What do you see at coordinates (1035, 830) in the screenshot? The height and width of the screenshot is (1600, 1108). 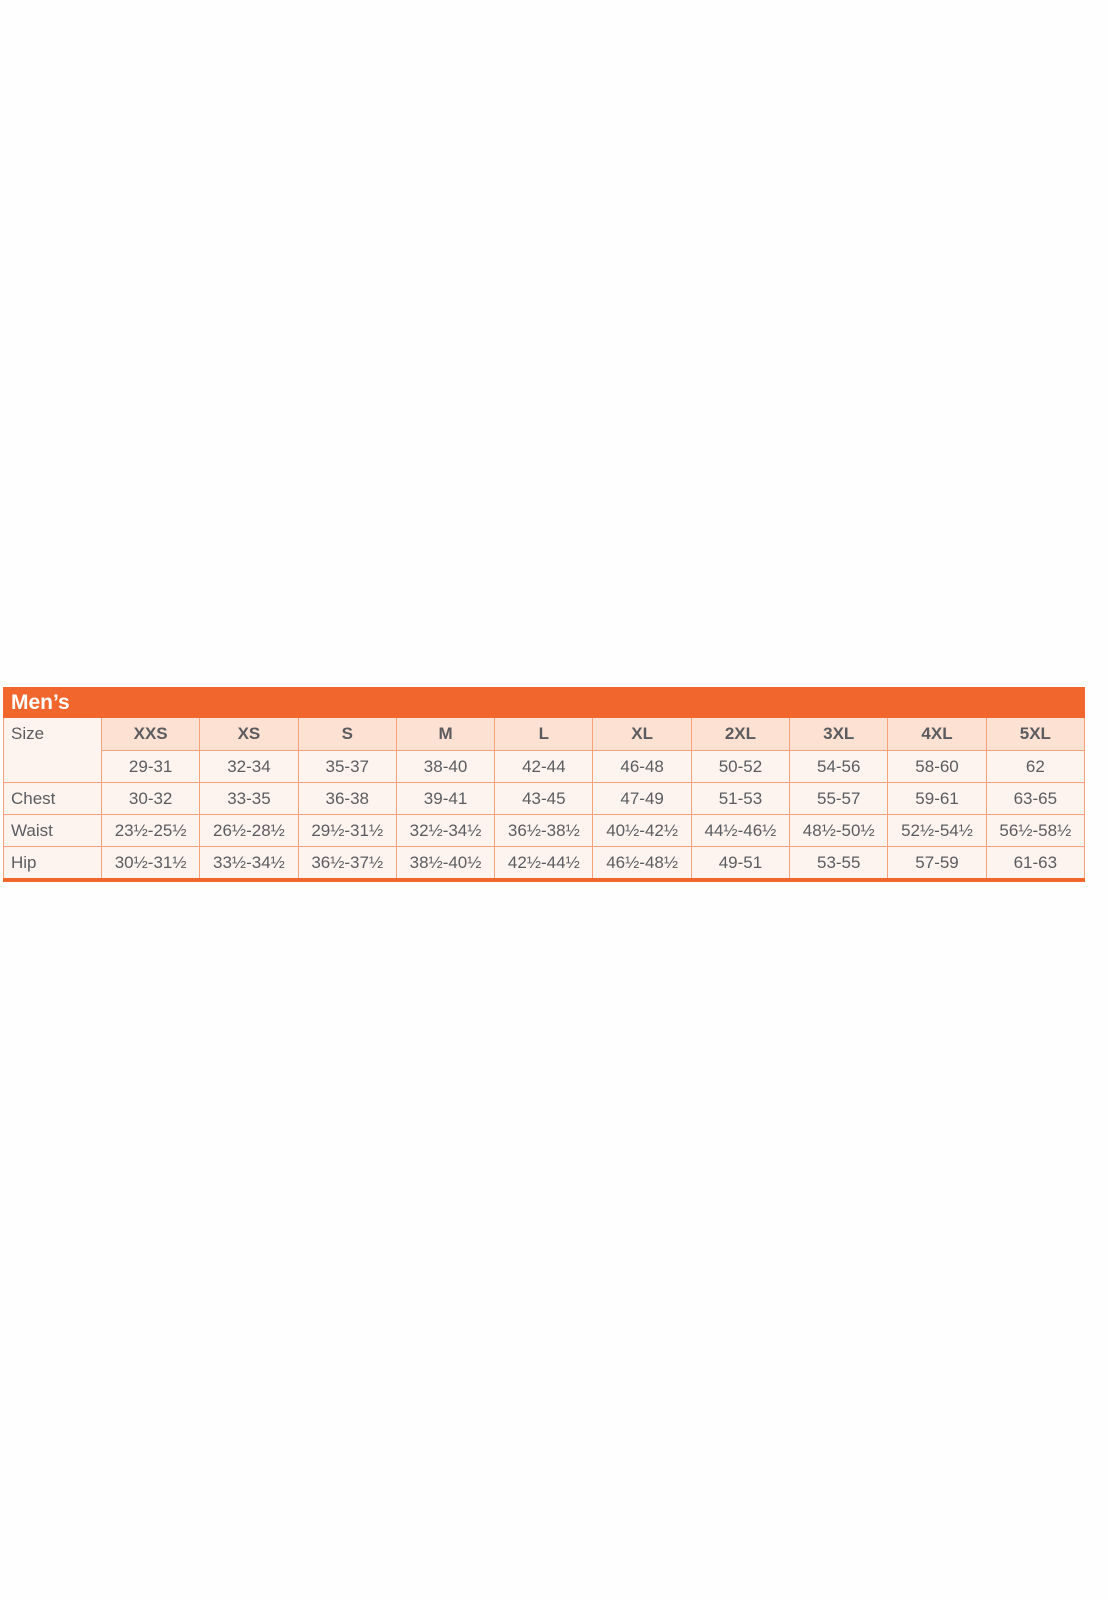 I see `table-cell: 56½-58½` at bounding box center [1035, 830].